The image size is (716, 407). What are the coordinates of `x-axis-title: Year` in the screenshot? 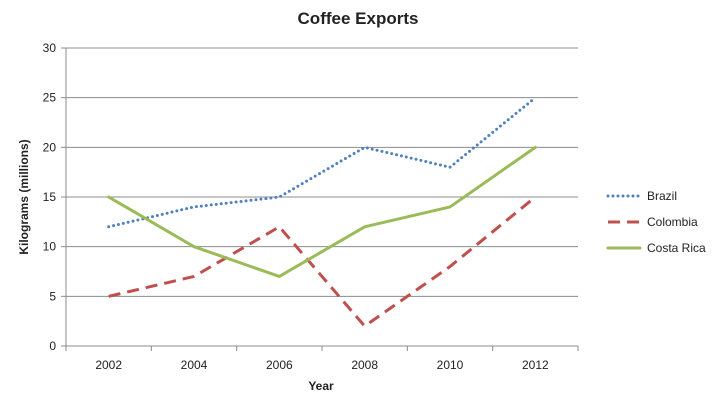 It's located at (321, 386).